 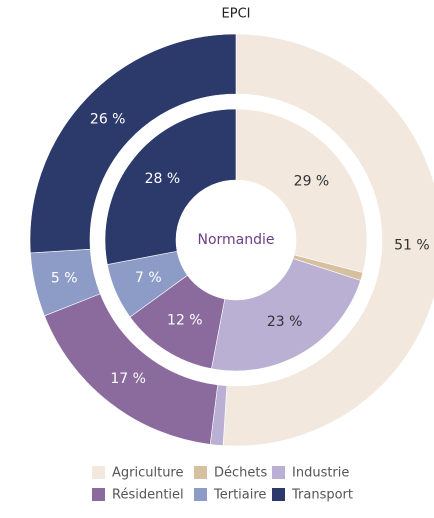 I want to click on value-label: 51 %, so click(x=412, y=246).